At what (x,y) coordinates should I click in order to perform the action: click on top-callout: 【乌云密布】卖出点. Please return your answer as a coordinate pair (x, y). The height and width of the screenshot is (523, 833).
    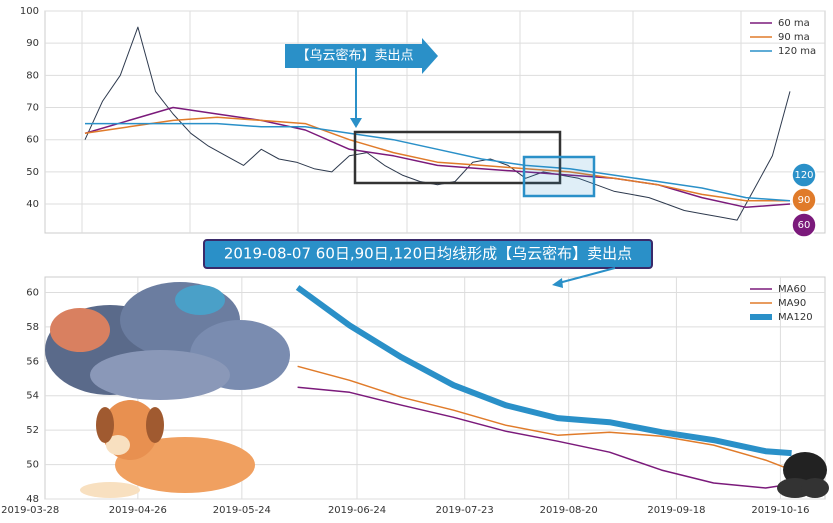
    Looking at the image, I should click on (361, 83).